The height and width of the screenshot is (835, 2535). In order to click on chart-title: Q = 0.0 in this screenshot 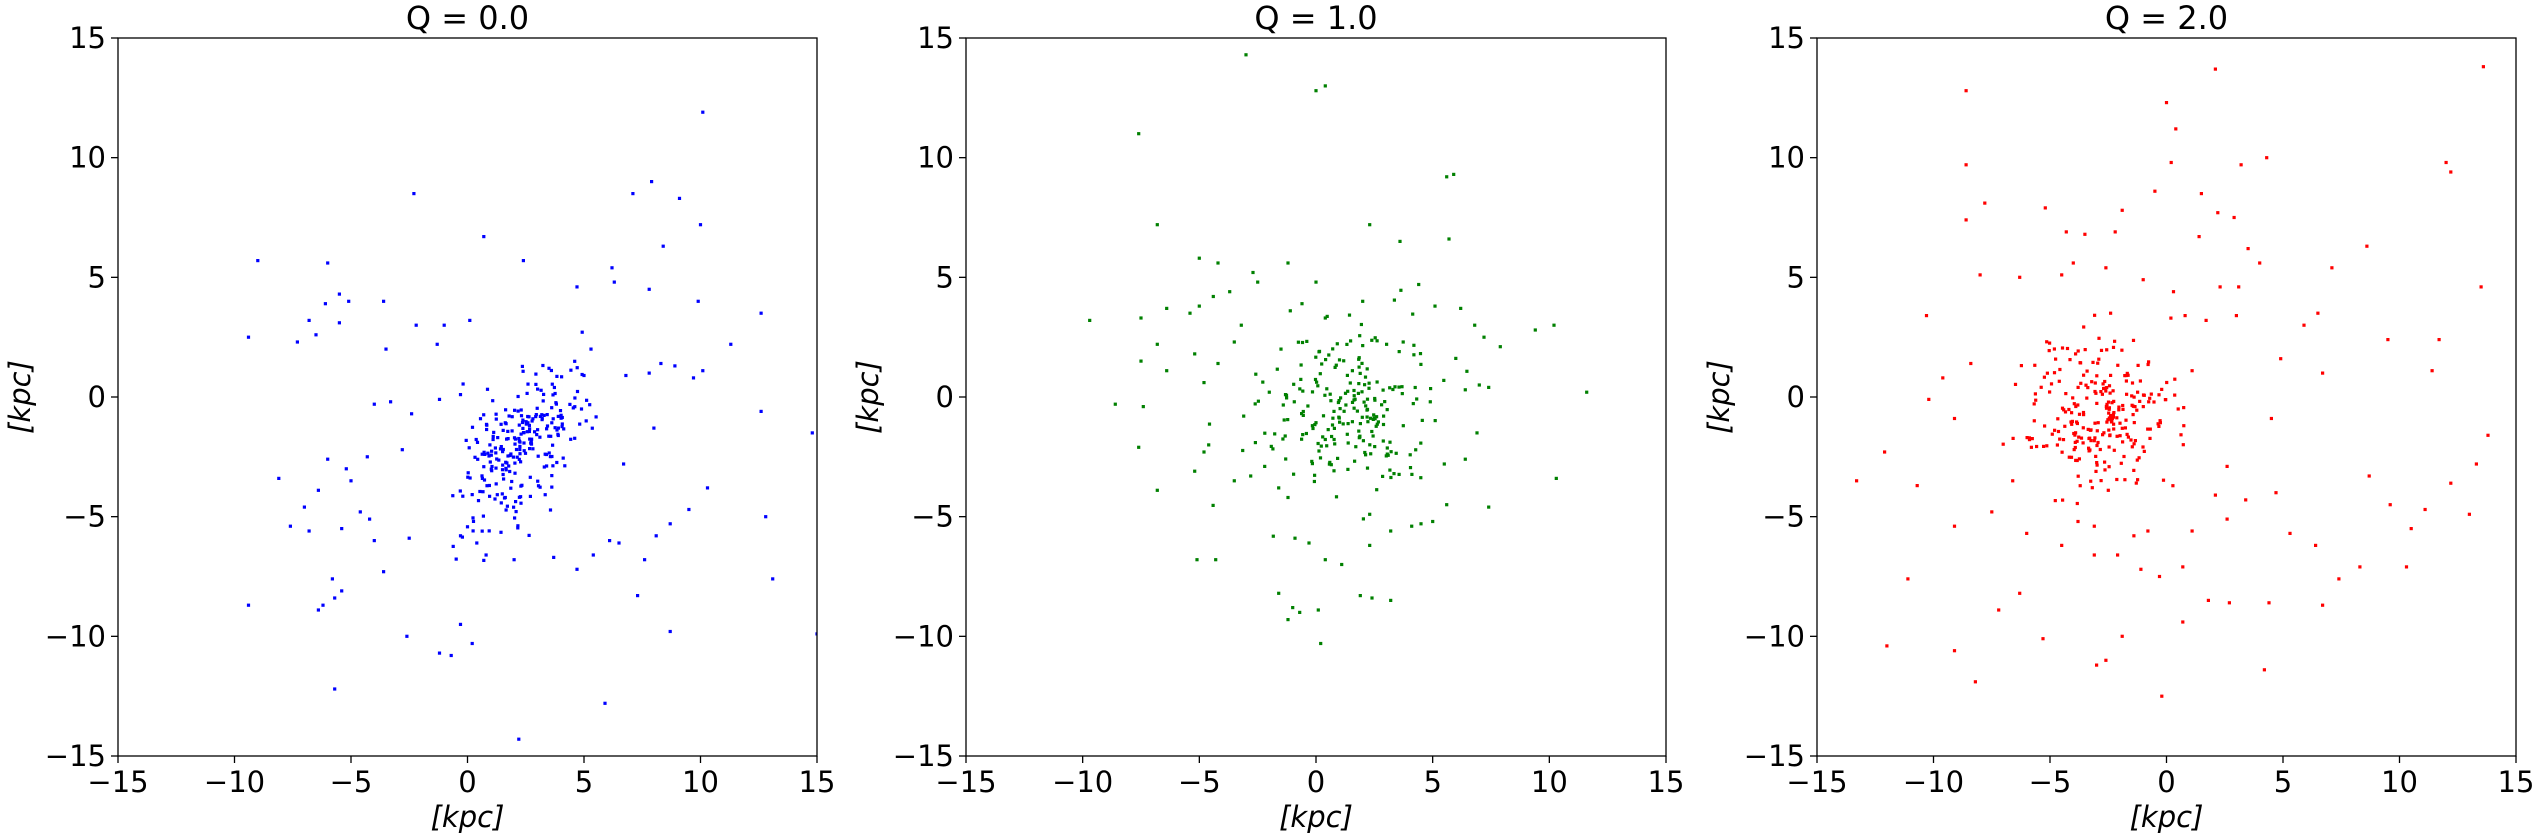, I will do `click(467, 18)`.